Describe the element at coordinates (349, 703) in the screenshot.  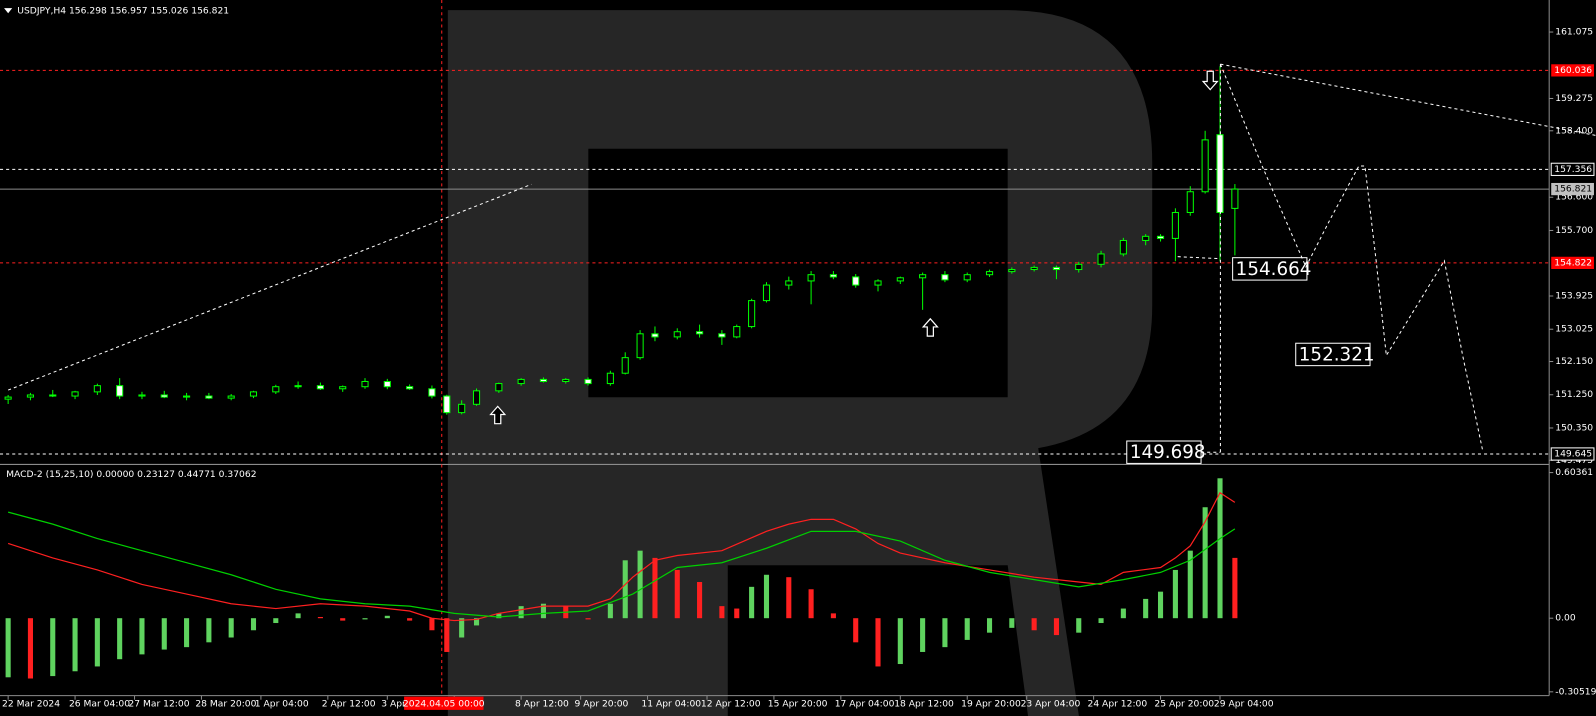
I see `x-tick-label: 2 Apr 12:00` at that location.